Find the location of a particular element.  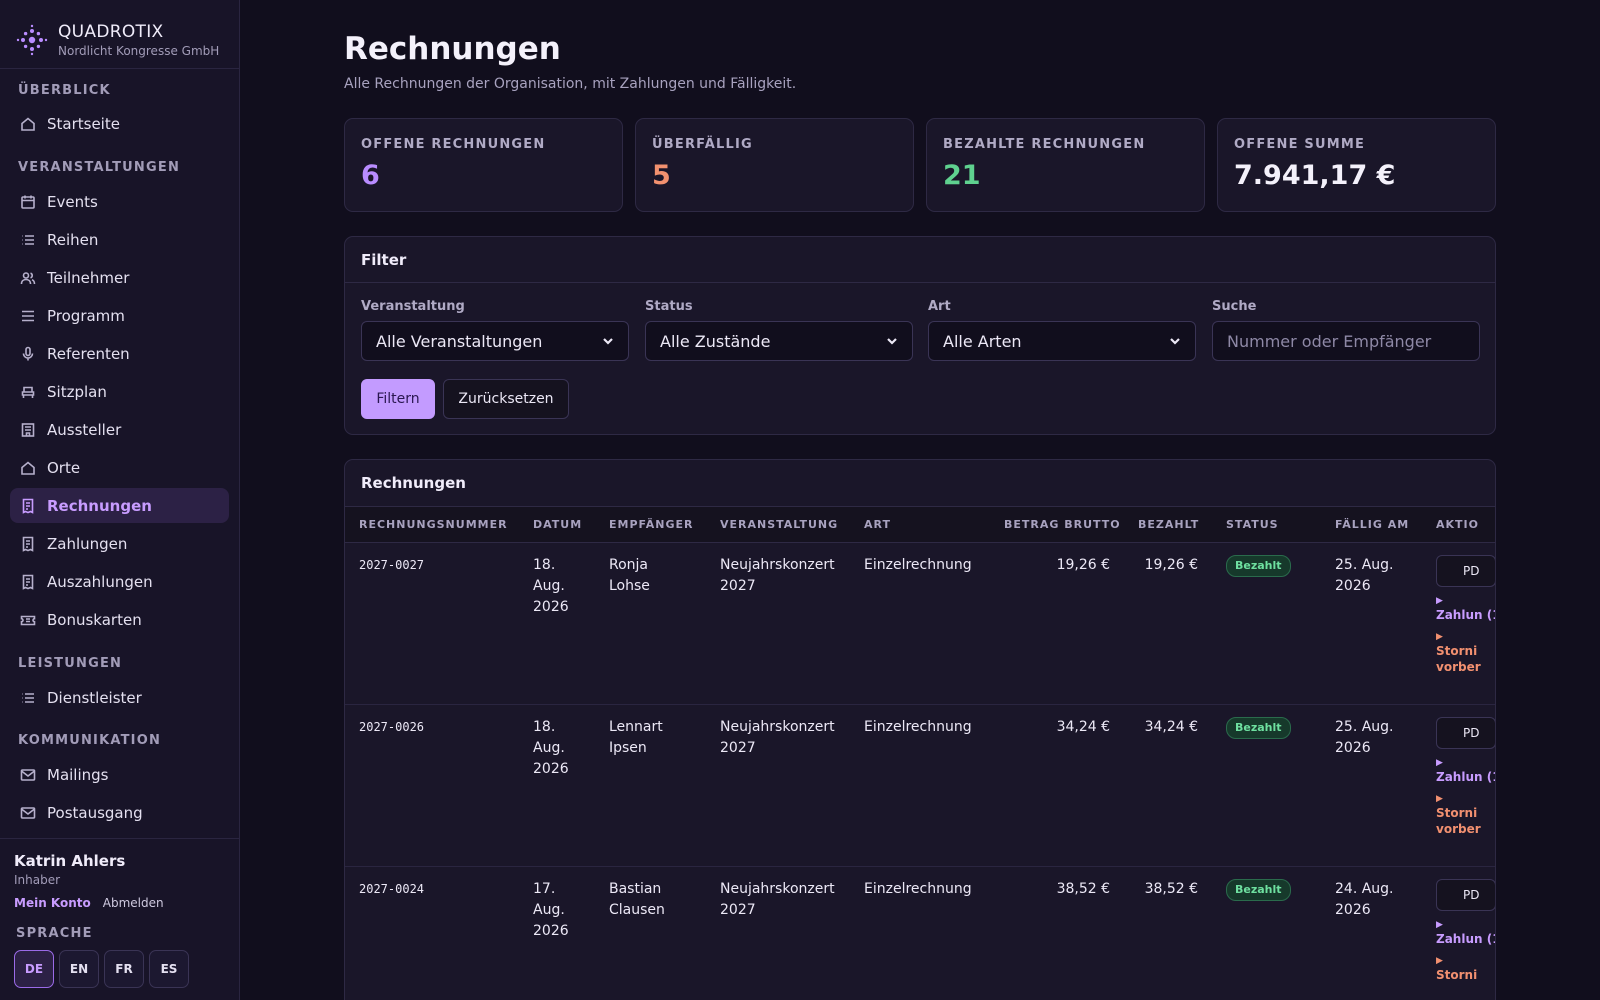

column-header: AKTIO is located at coordinates (1458, 524).